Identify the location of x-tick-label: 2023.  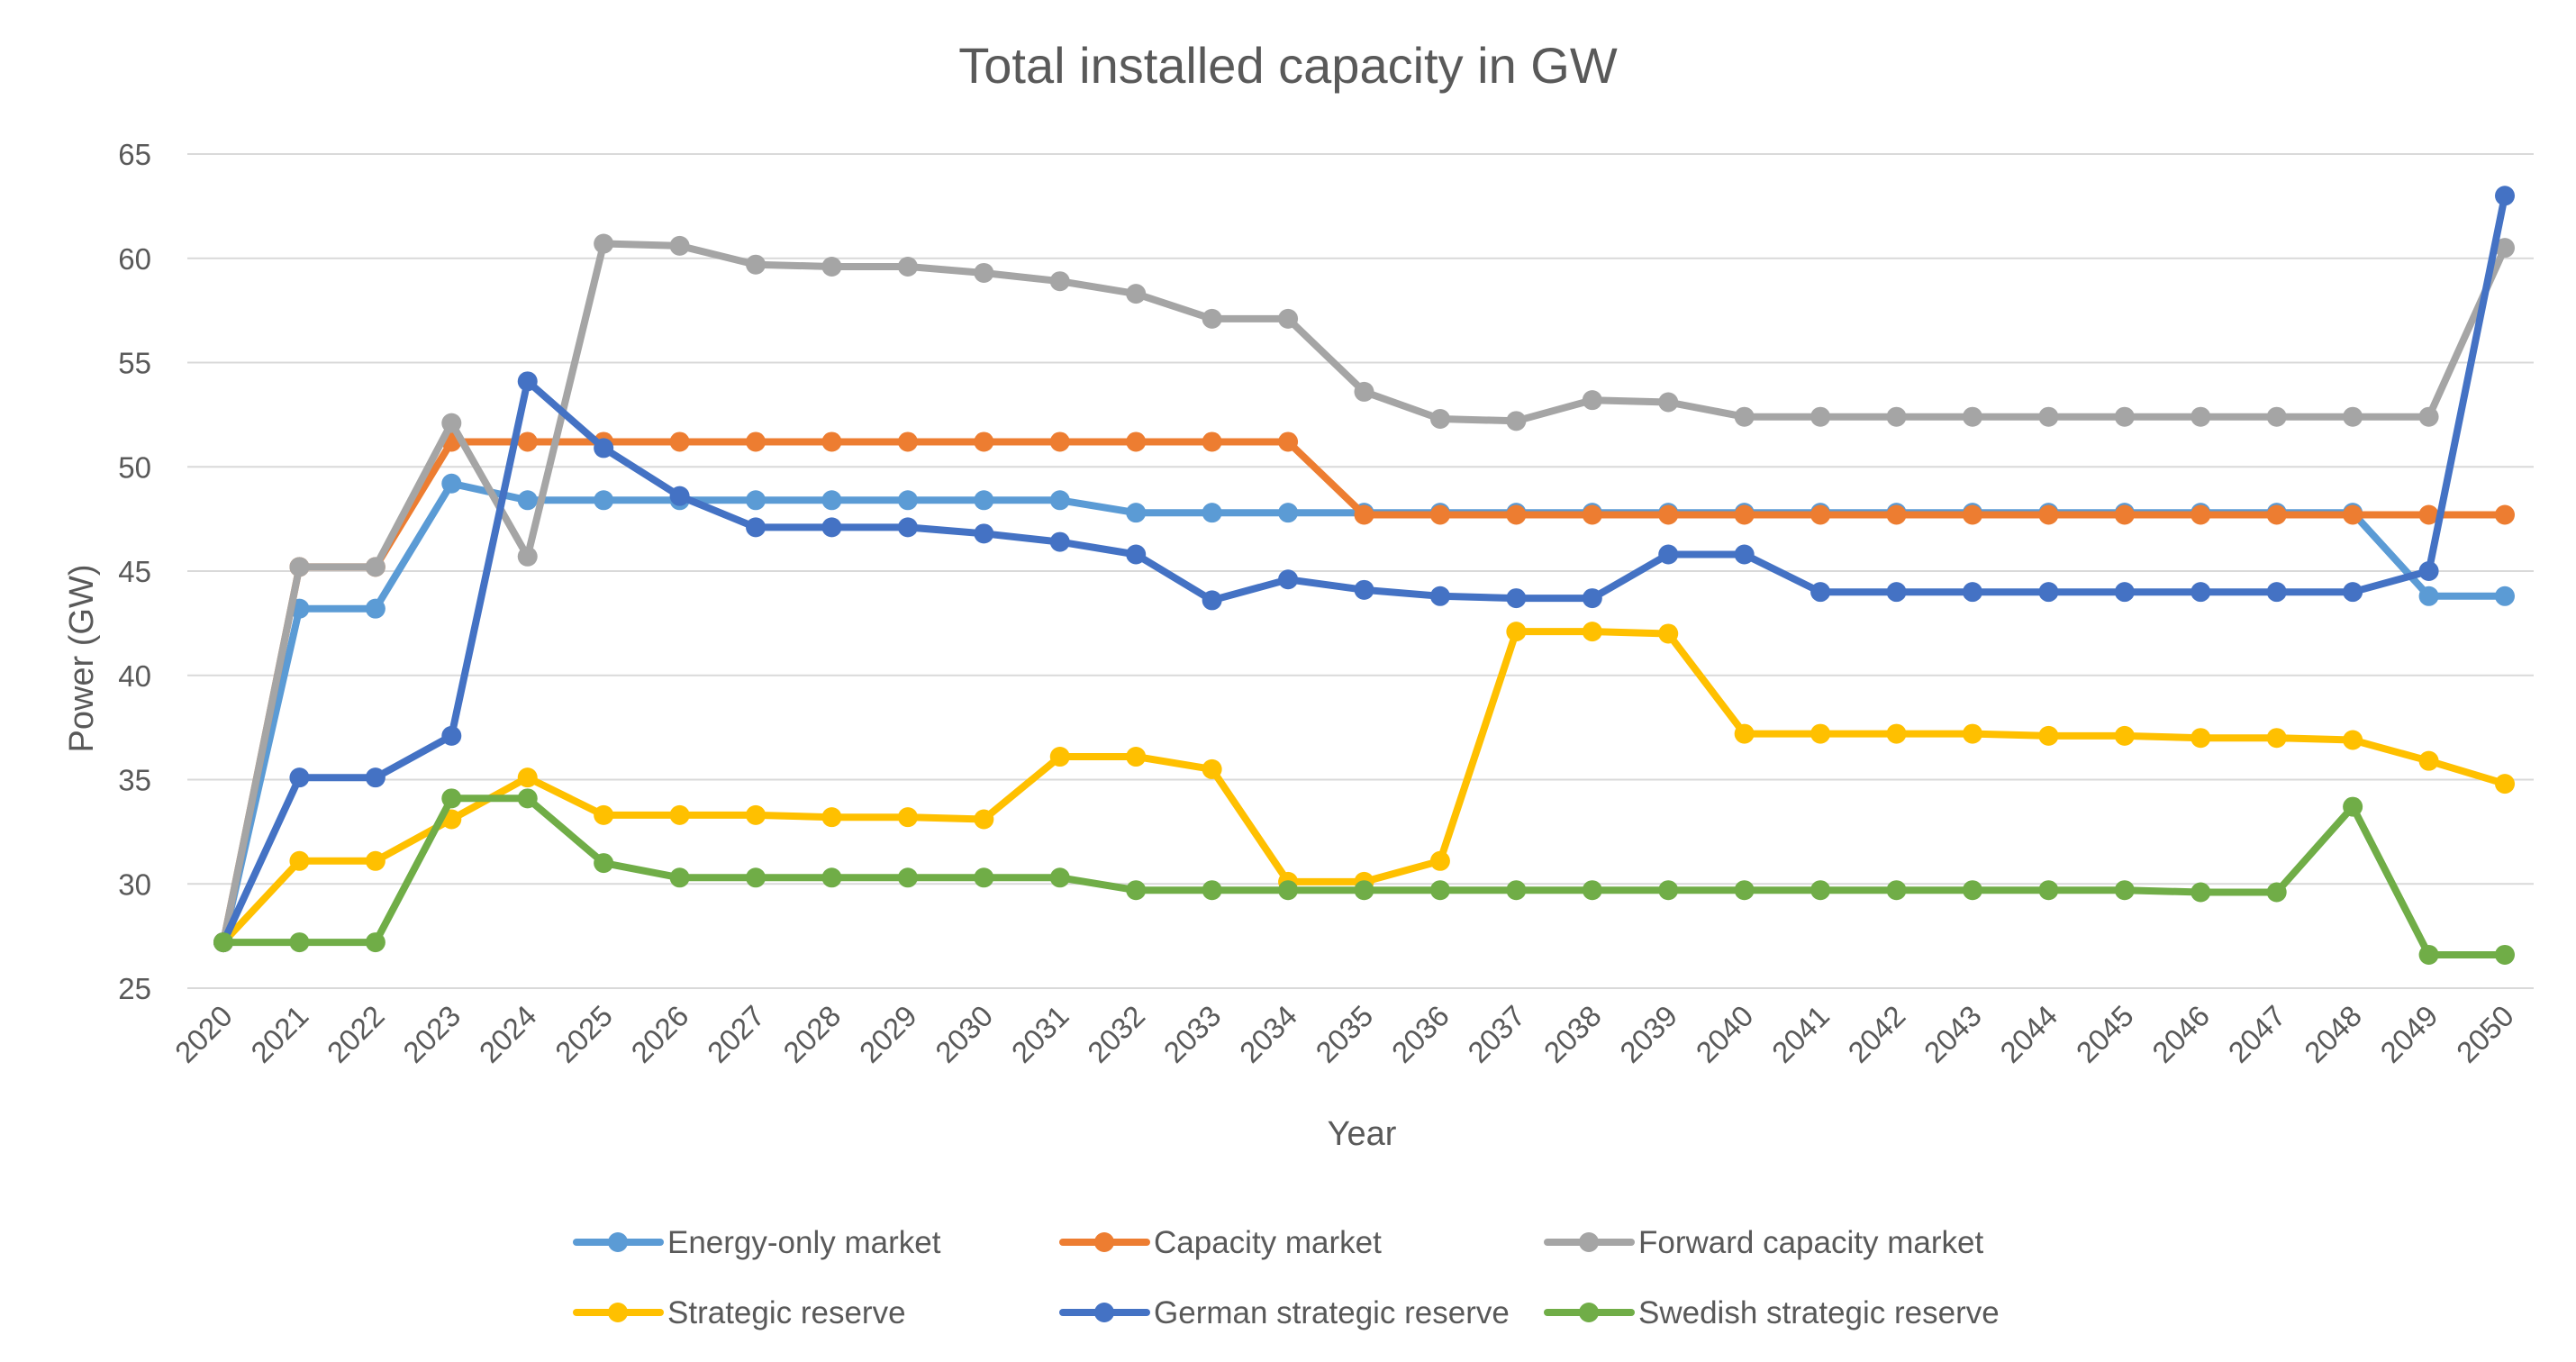
(431, 1034).